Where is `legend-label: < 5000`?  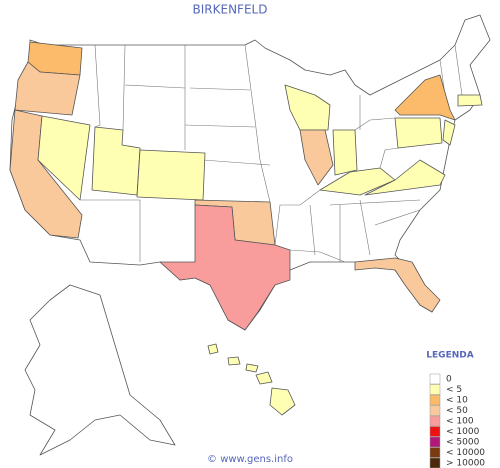 legend-label: < 5000 is located at coordinates (463, 443).